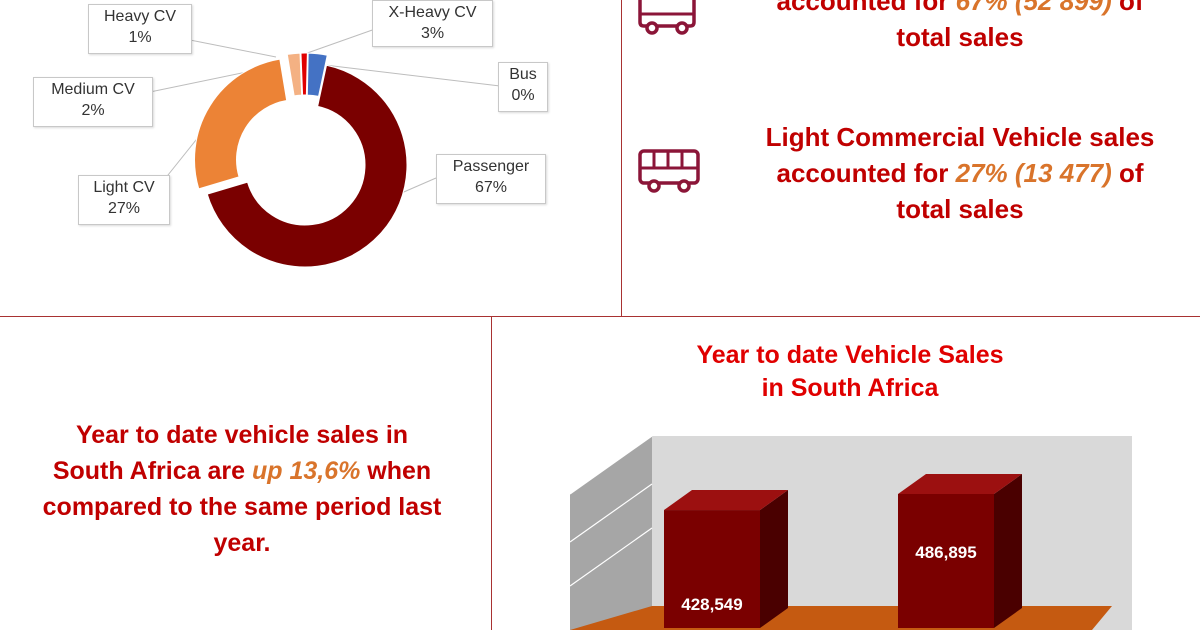  Describe the element at coordinates (242, 471) in the screenshot. I see `summary-line2: South Africa are up 13,6% when` at that location.